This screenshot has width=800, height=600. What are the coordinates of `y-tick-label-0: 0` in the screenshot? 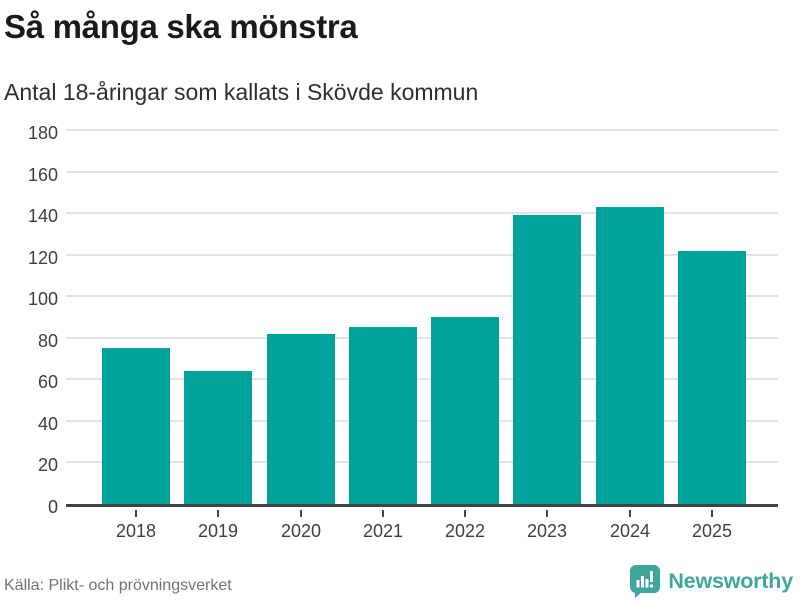 It's located at (52, 507).